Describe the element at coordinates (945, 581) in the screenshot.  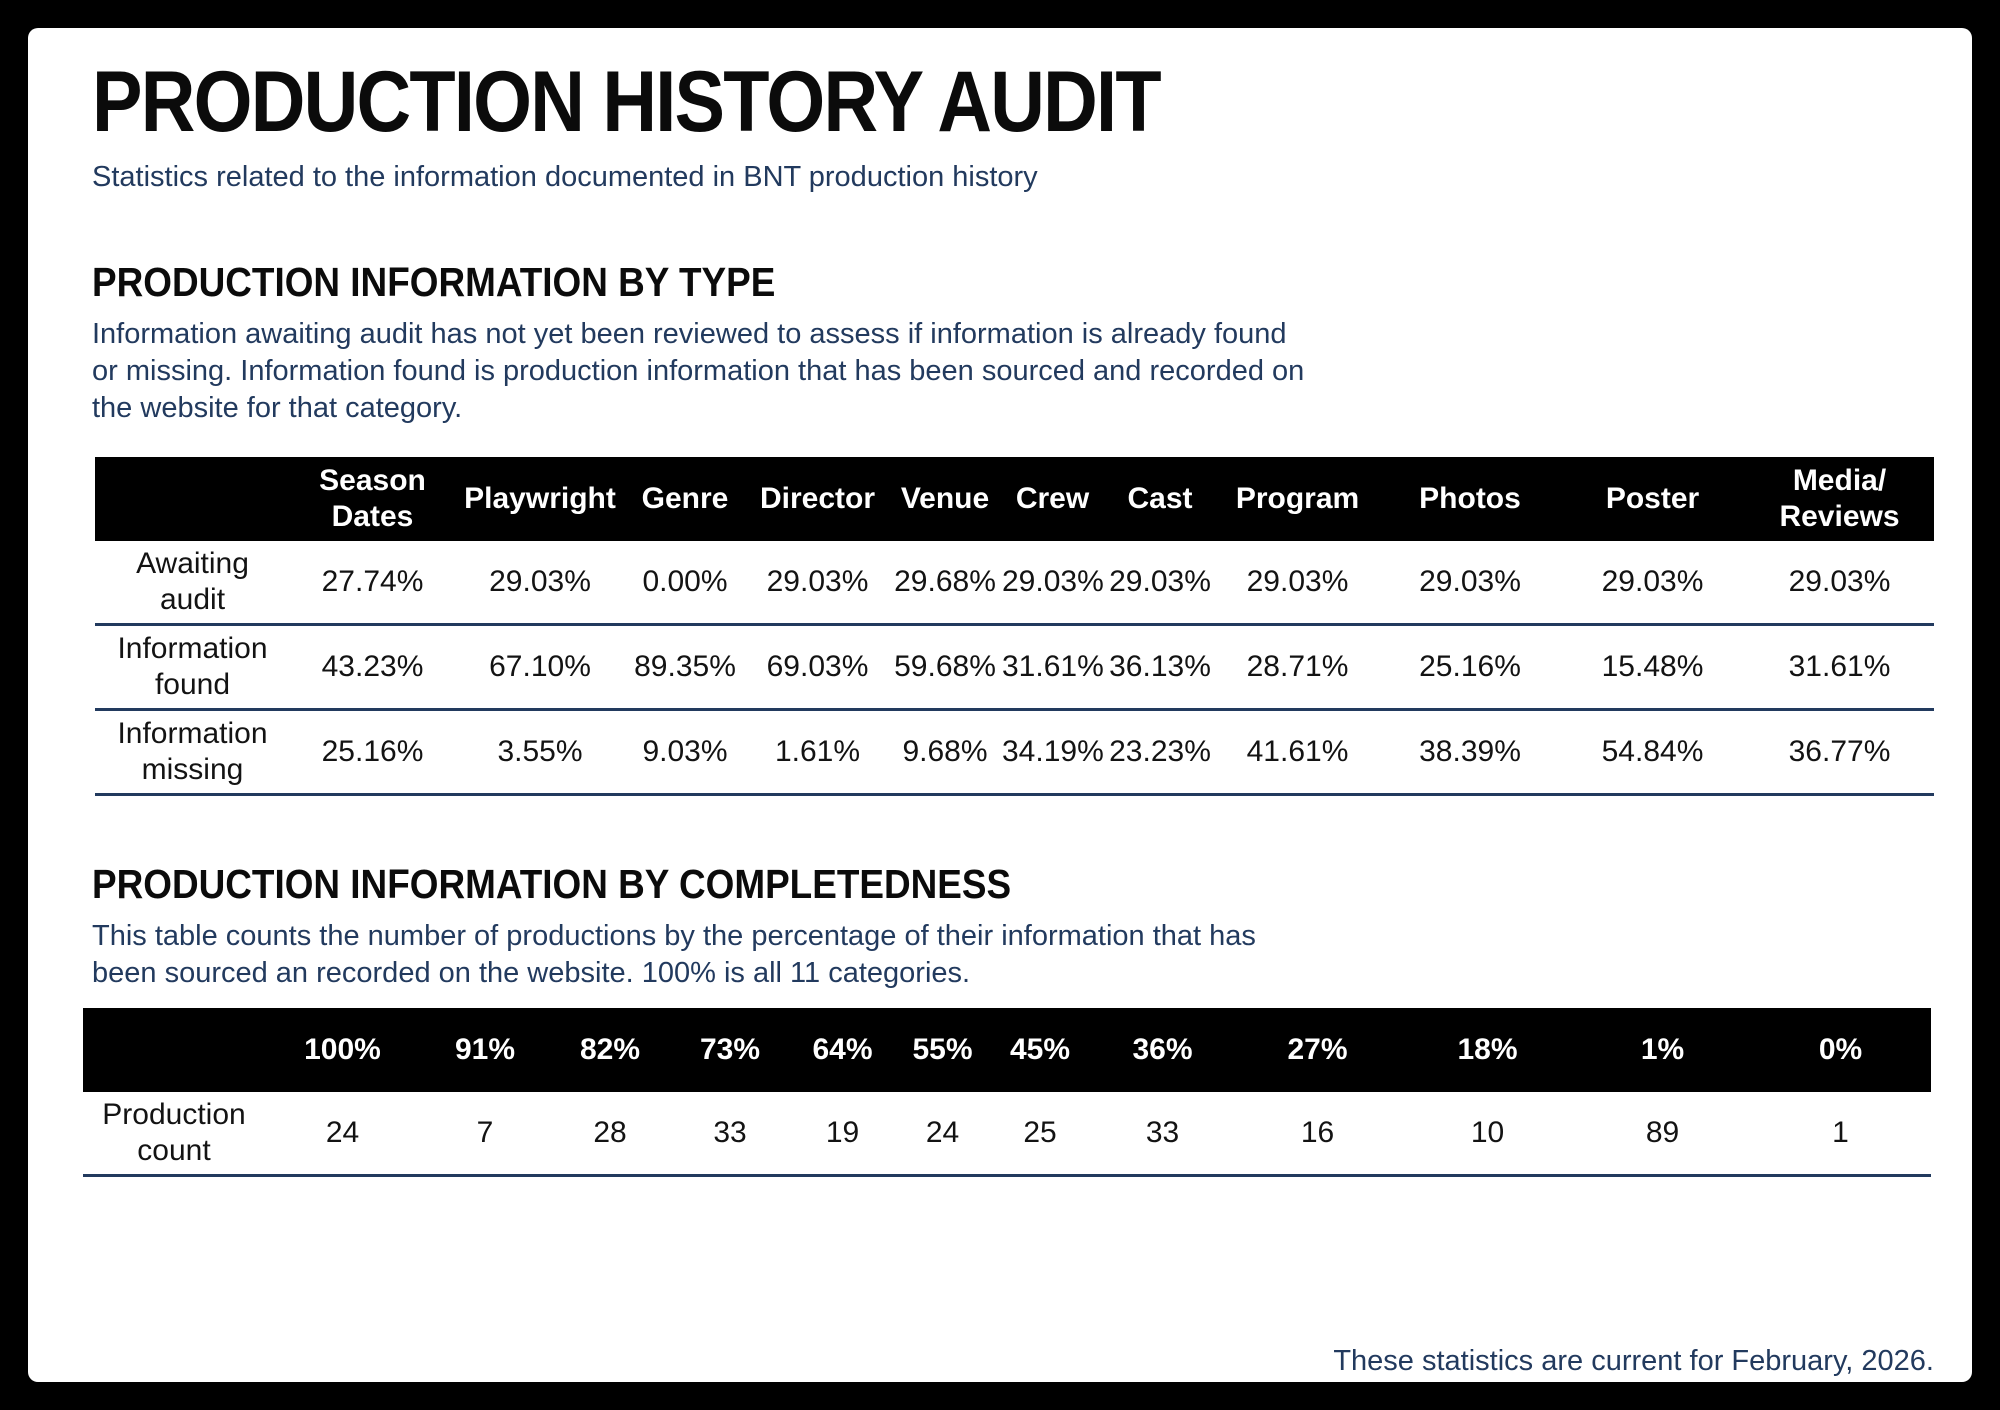
I see `table-cell: 29.68%` at that location.